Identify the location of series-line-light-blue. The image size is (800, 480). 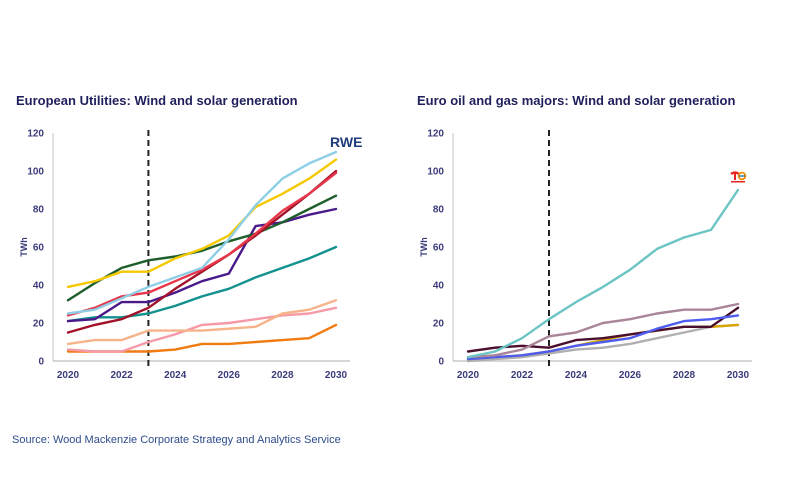
(202, 232).